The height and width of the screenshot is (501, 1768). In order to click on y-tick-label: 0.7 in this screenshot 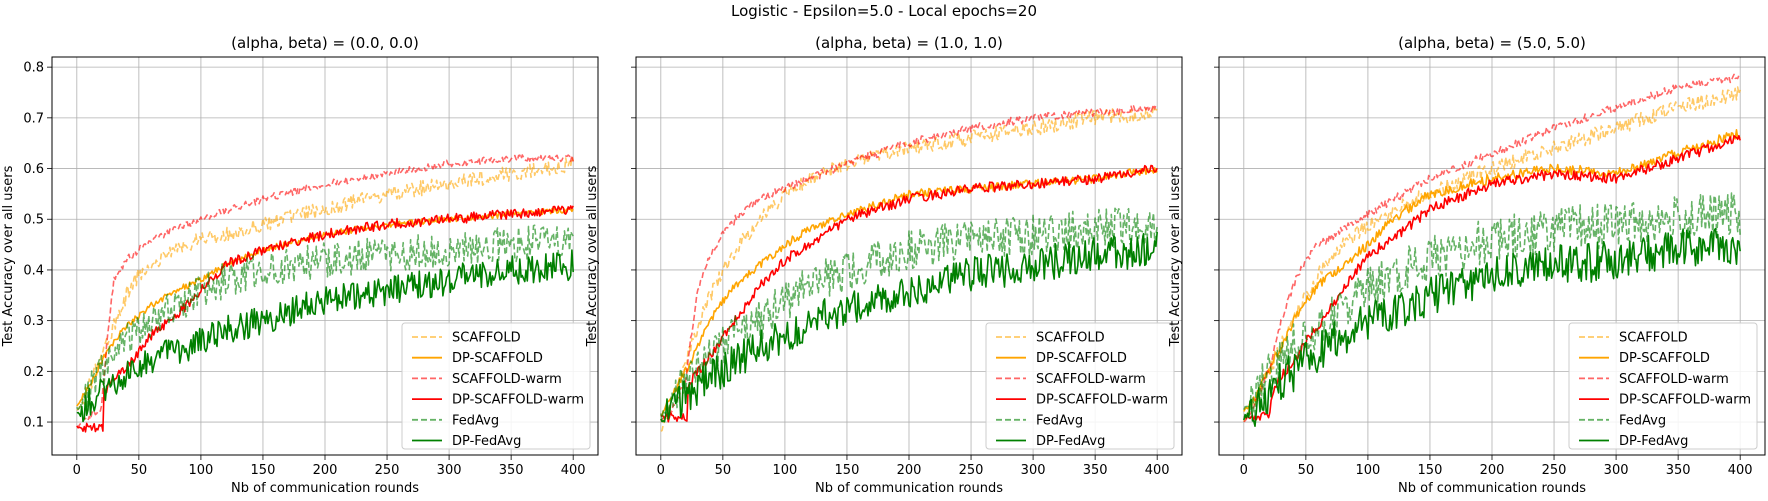, I will do `click(33, 118)`.